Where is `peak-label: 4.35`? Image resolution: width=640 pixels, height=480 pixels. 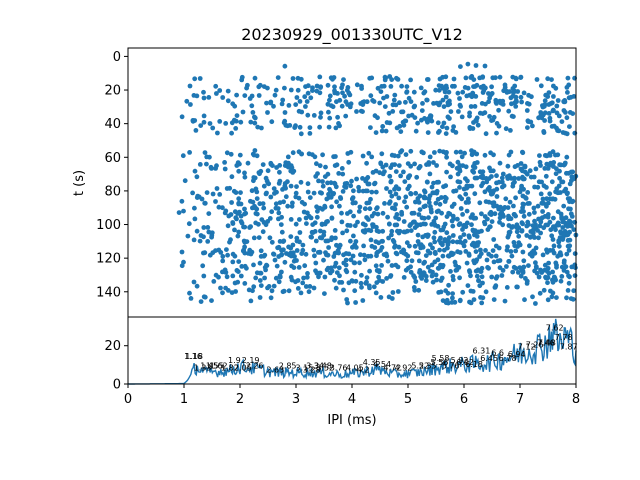
peak-label: 4.35 is located at coordinates (372, 362).